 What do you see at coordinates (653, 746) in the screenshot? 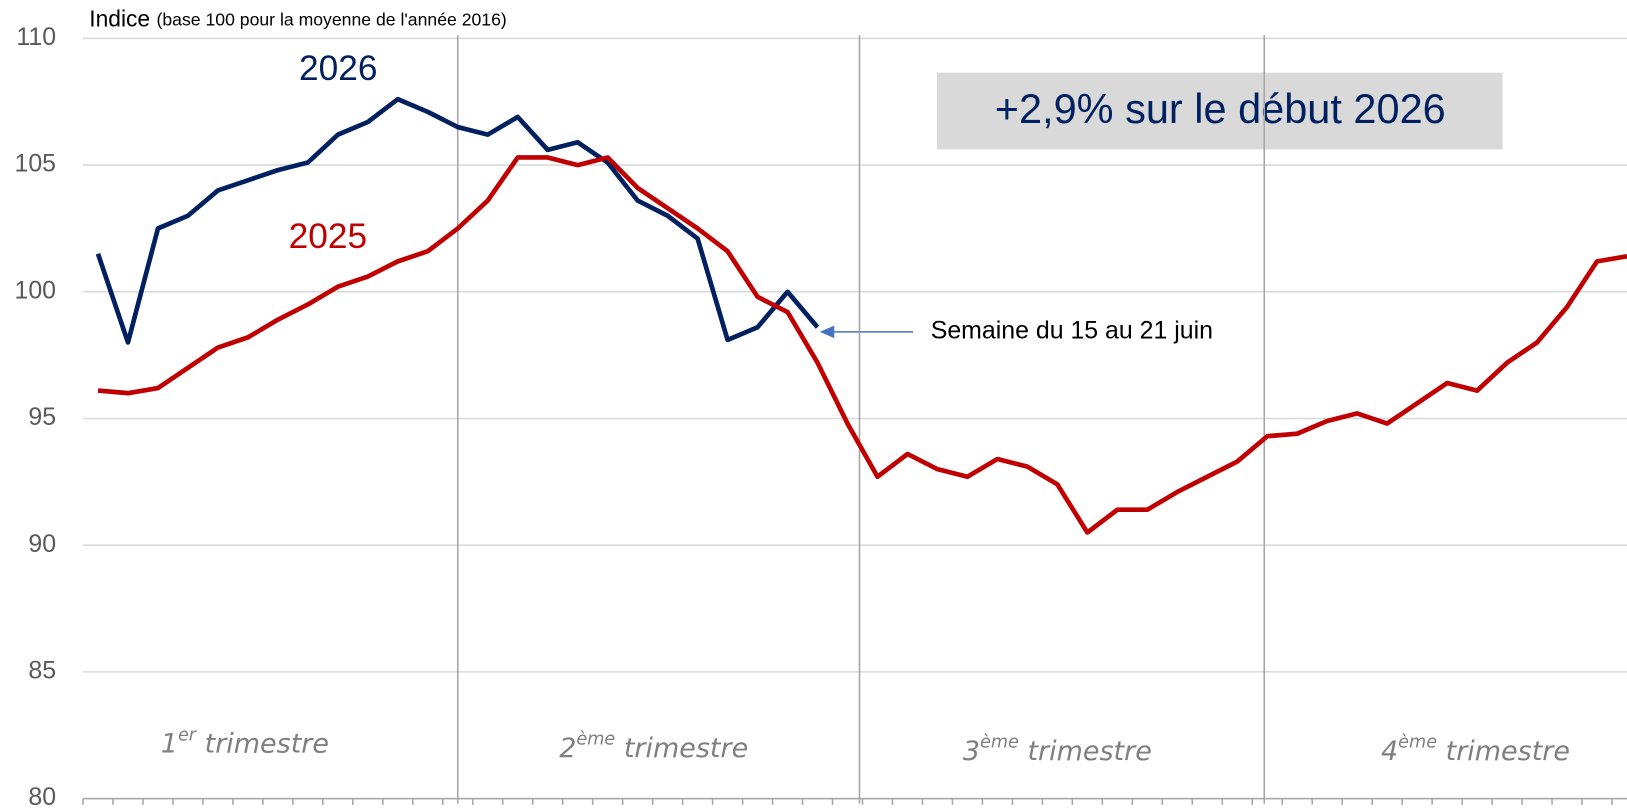
I see `quarter-label: 2ème trimestre` at bounding box center [653, 746].